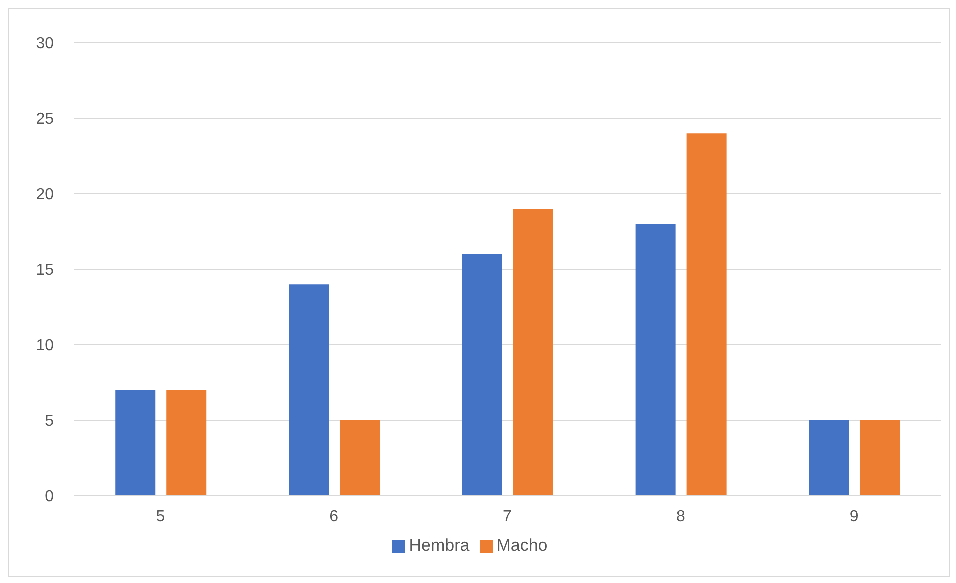  What do you see at coordinates (334, 517) in the screenshot?
I see `x-tick-label: 6` at bounding box center [334, 517].